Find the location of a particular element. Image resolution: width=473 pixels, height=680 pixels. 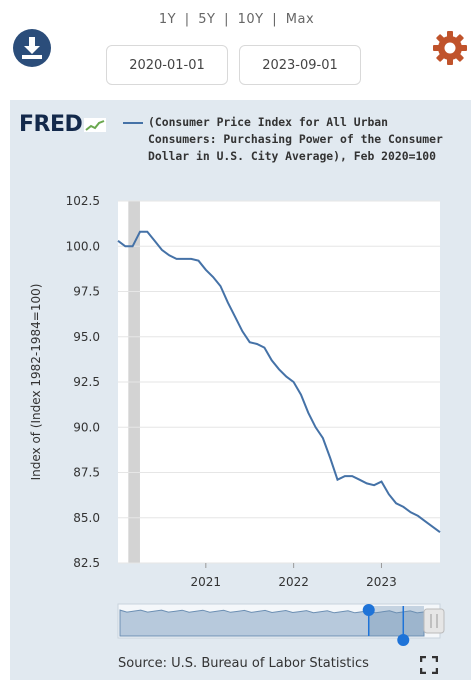

y-tick-label: 102.5 is located at coordinates (83, 201).